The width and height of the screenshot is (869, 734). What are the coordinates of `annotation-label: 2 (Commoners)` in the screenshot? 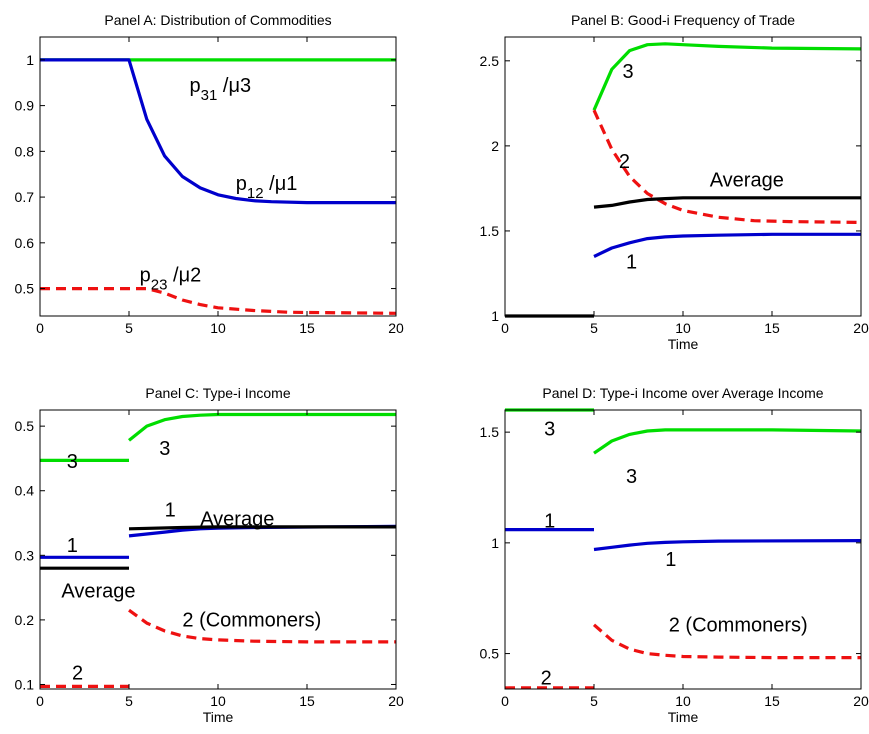 It's located at (251, 620).